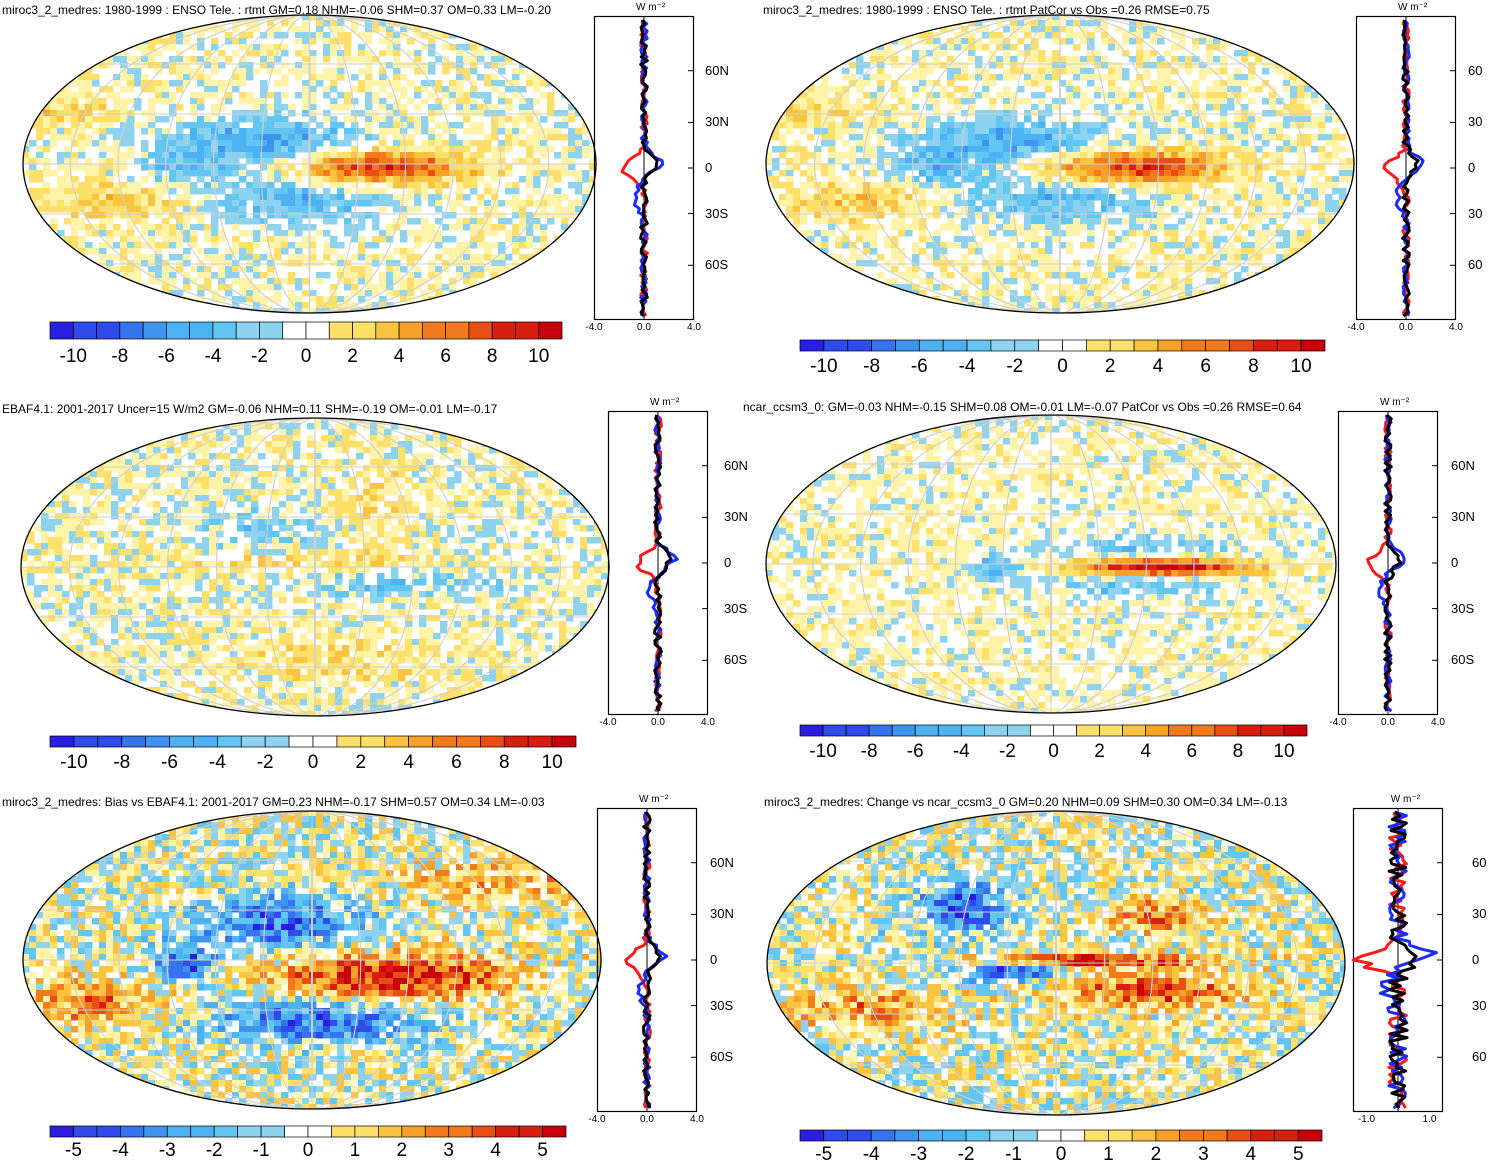  What do you see at coordinates (644, 168) in the screenshot?
I see `zonal-mean-profile` at bounding box center [644, 168].